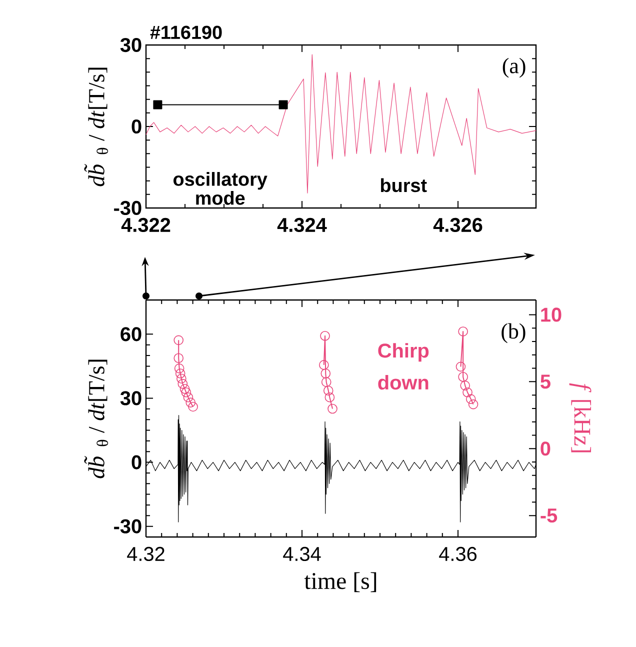  What do you see at coordinates (340, 582) in the screenshot?
I see `x-axis-title: time [s]` at bounding box center [340, 582].